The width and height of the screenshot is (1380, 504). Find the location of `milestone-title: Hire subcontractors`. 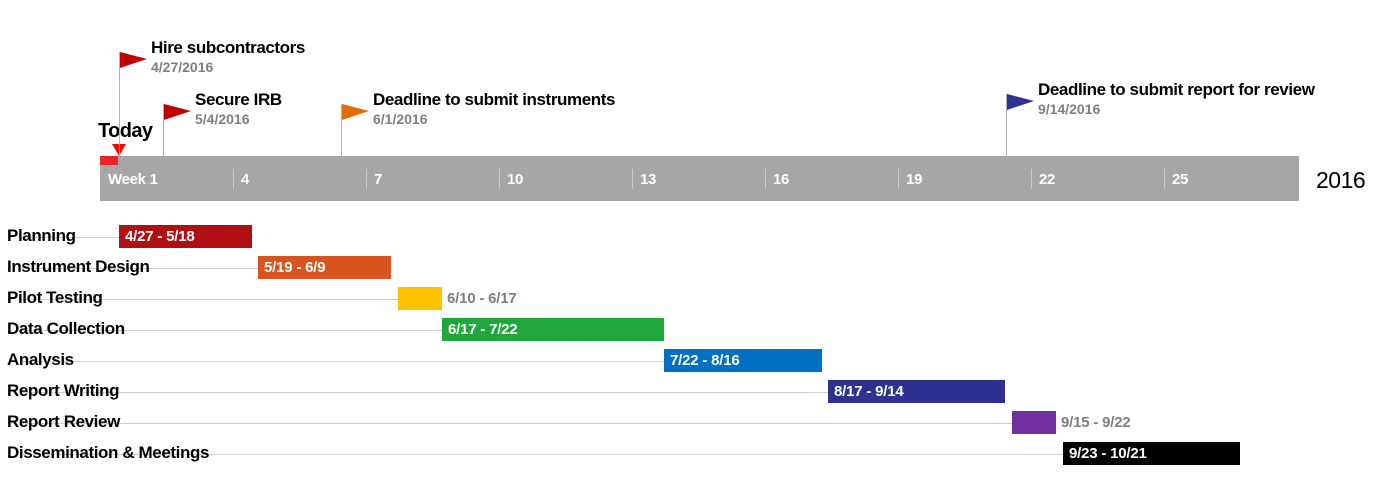

milestone-title: Hire subcontractors is located at coordinates (228, 47).